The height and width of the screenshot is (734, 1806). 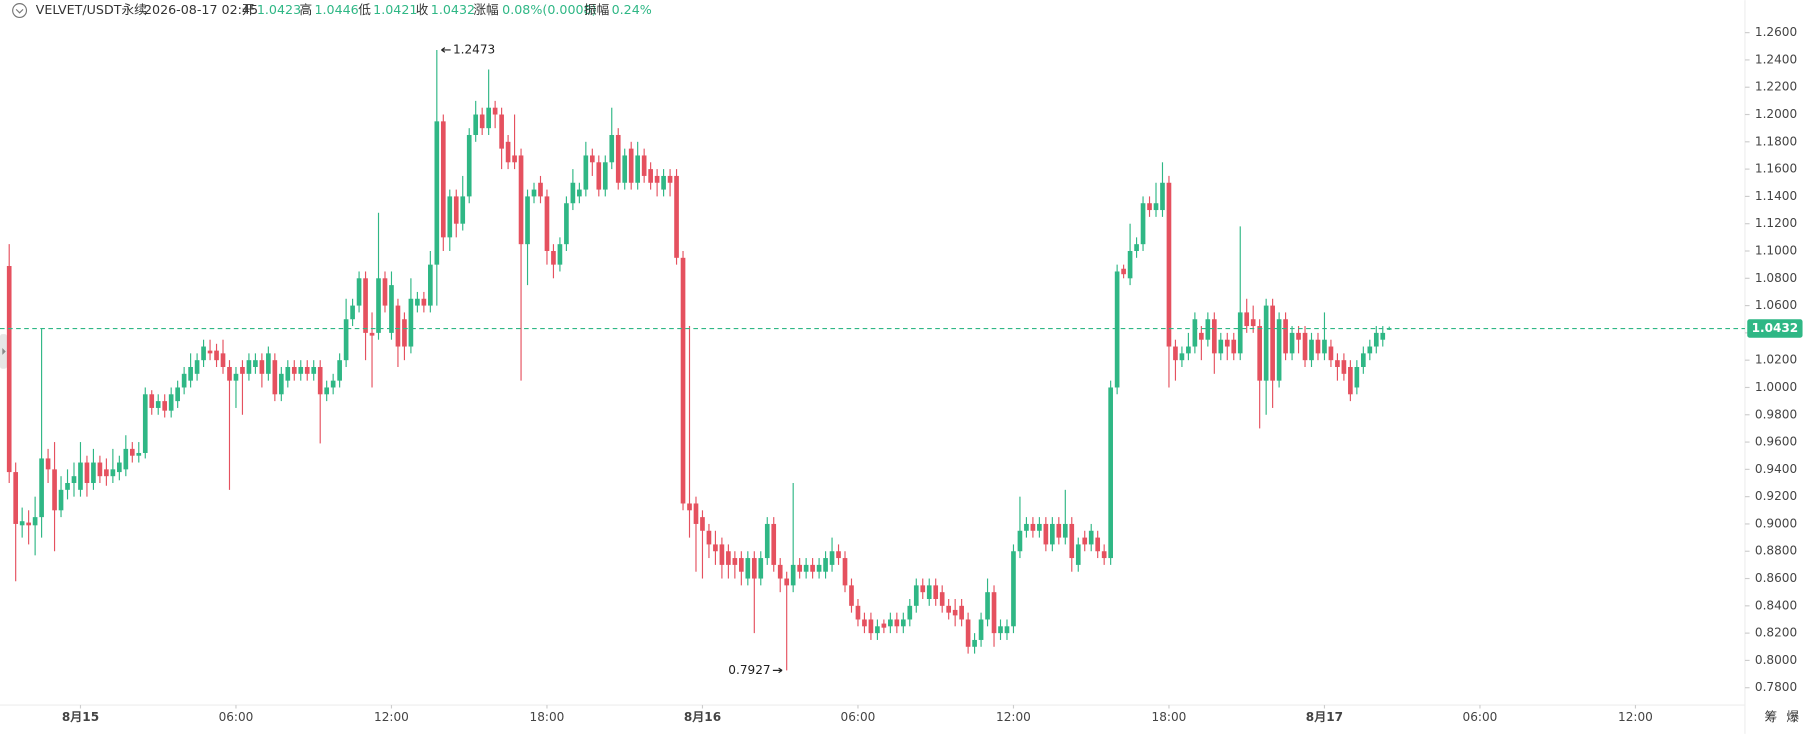 I want to click on y-tick-label: 0.9400, so click(x=1776, y=469).